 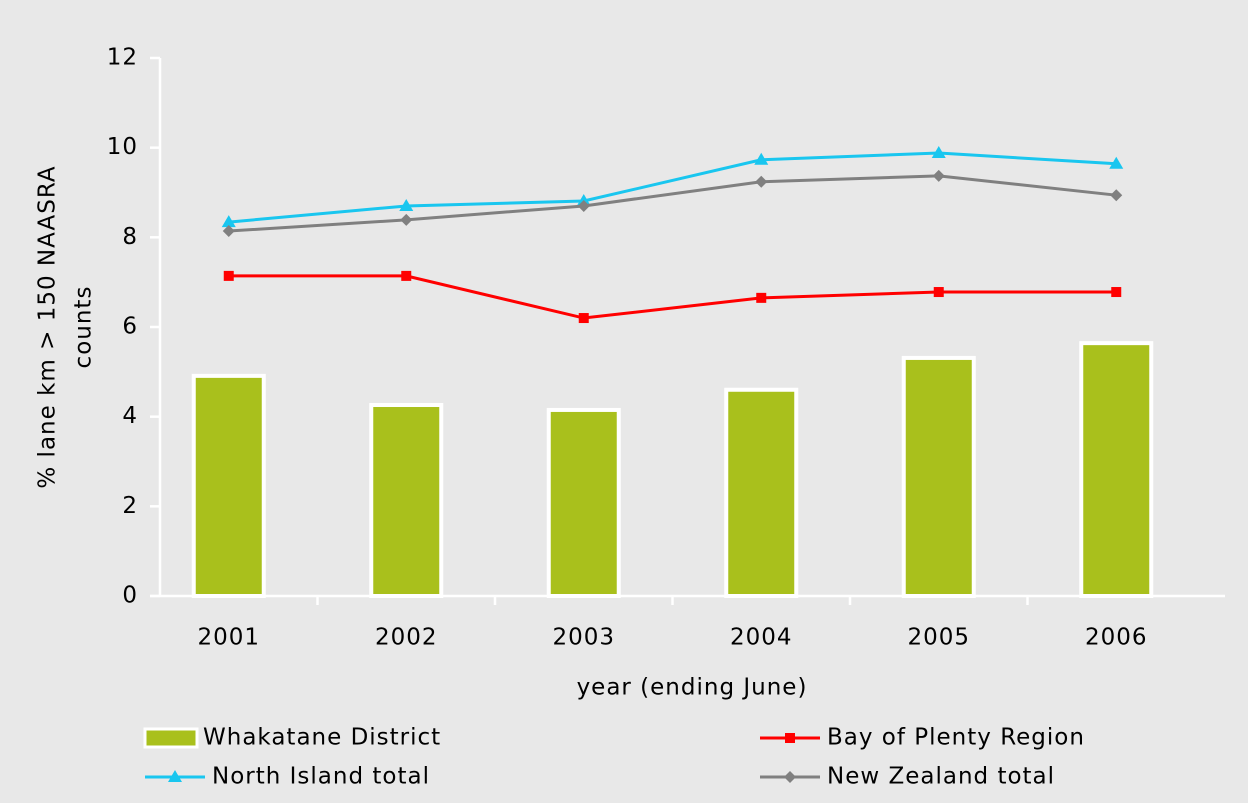 I want to click on x-tick-label: 2002, so click(x=406, y=638).